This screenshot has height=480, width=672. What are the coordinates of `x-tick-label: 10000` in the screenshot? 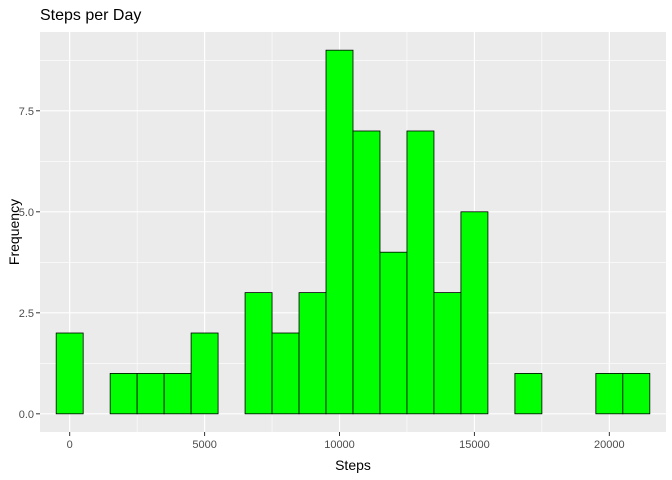 It's located at (339, 445).